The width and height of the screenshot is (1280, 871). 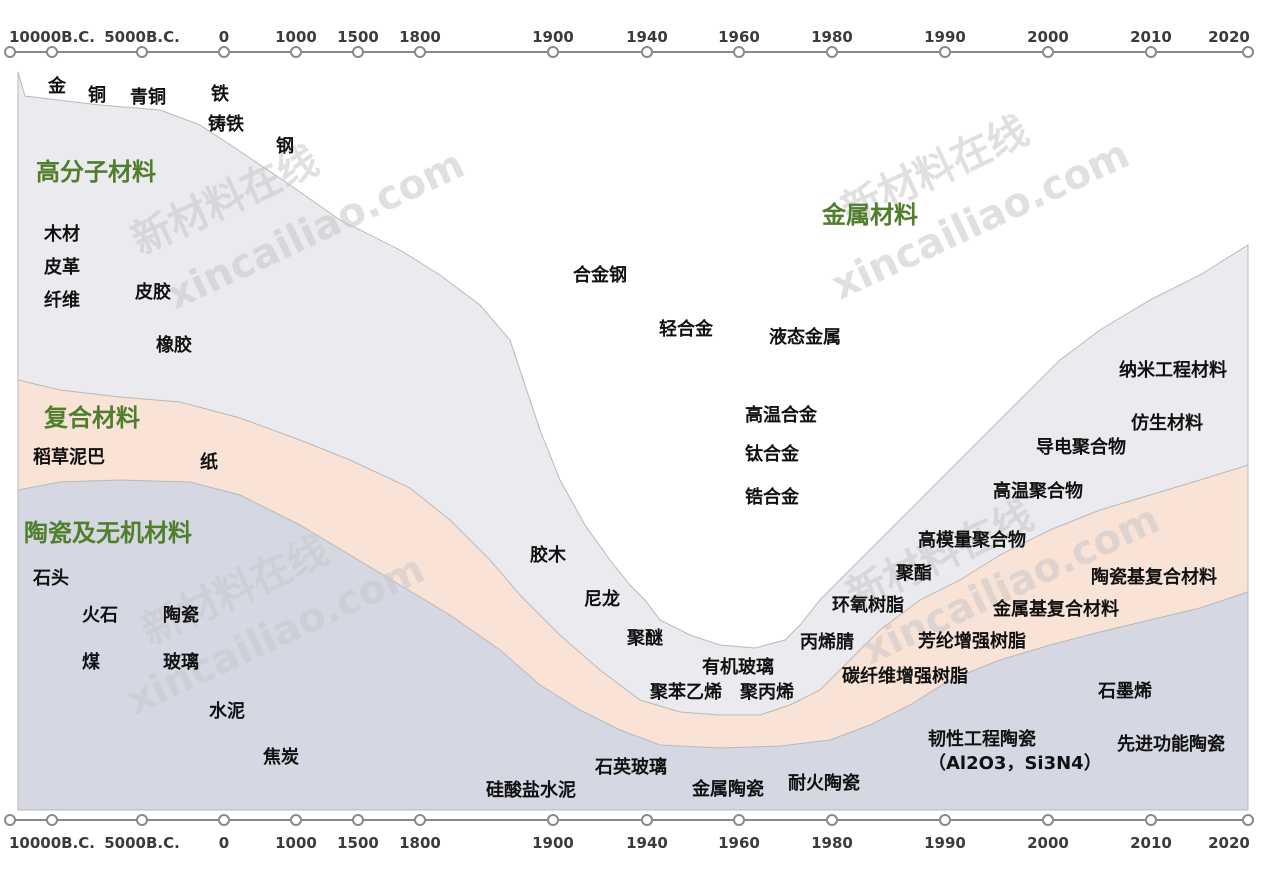 I want to click on material-label: 皮胶, so click(x=153, y=292).